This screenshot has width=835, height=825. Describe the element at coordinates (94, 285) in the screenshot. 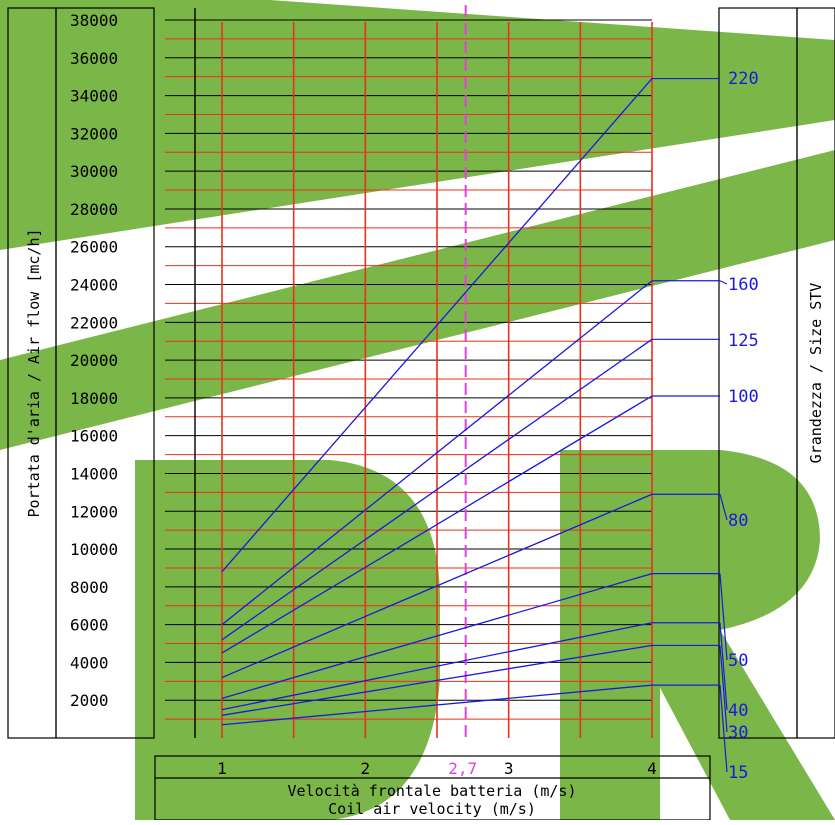

I see `y-tick-label: 24000` at that location.